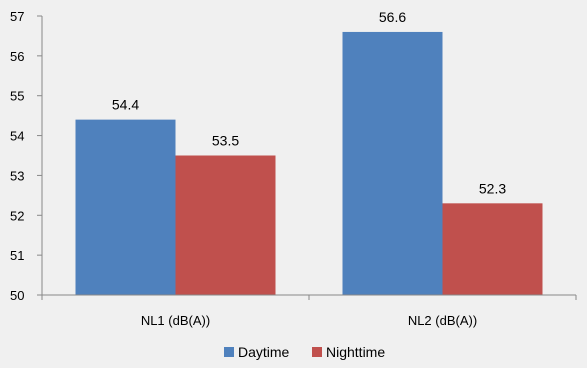 The width and height of the screenshot is (587, 368). I want to click on data-label: 56.6, so click(392, 17).